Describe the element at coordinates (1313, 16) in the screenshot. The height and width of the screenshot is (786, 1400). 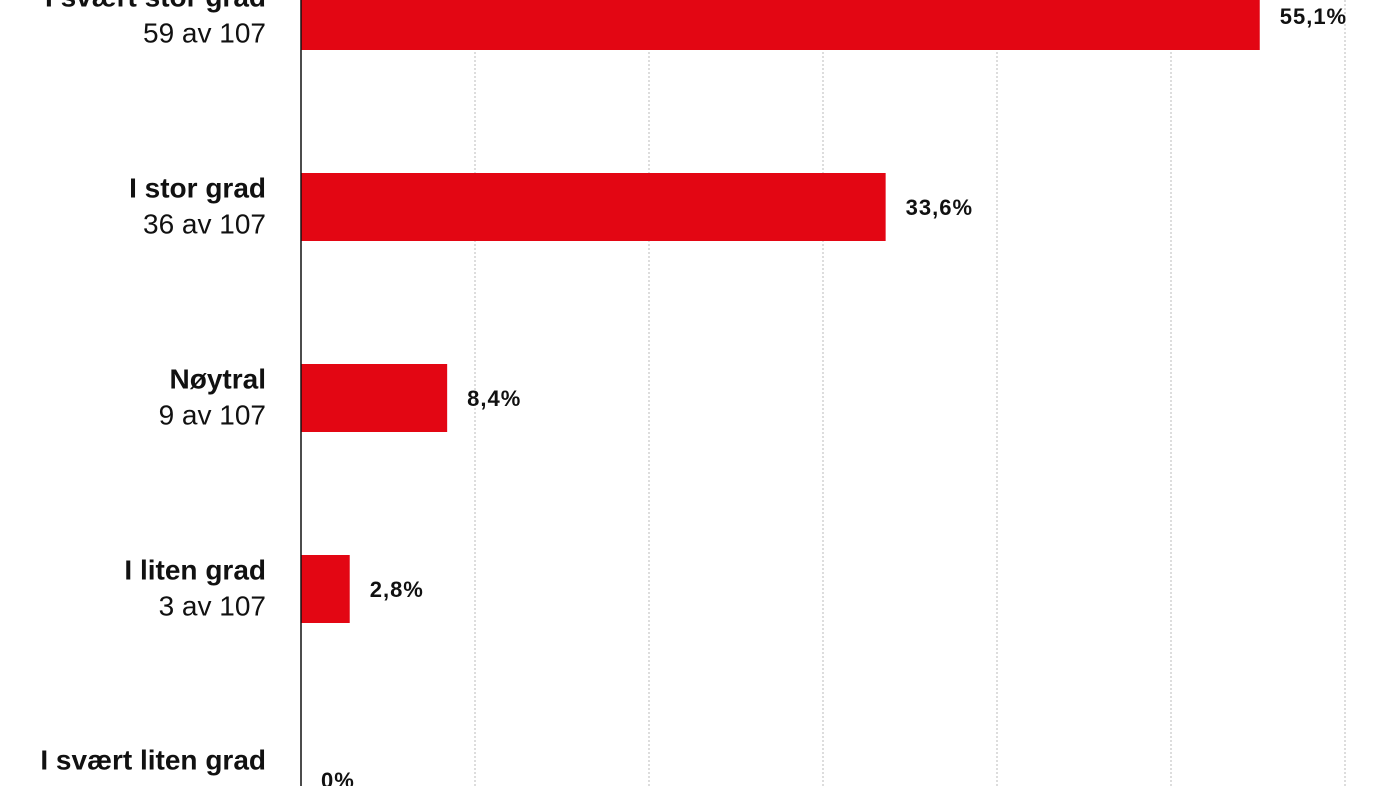
I see `value-label: 55,1%` at that location.